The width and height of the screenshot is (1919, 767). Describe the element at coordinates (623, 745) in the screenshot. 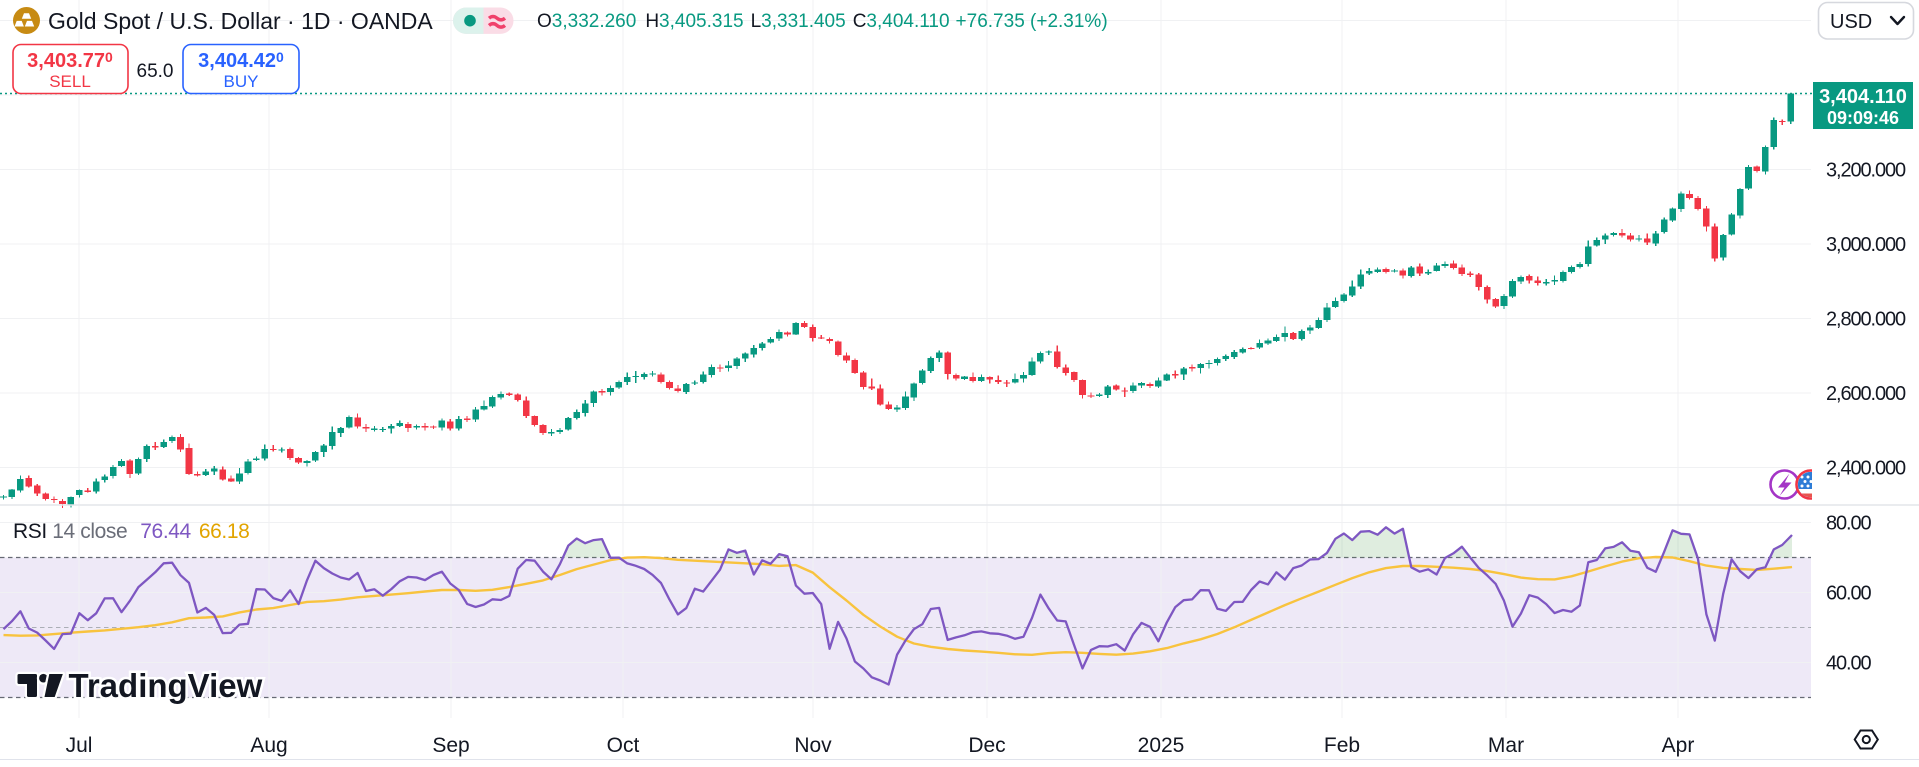

I see `svg-text: Oct` at that location.